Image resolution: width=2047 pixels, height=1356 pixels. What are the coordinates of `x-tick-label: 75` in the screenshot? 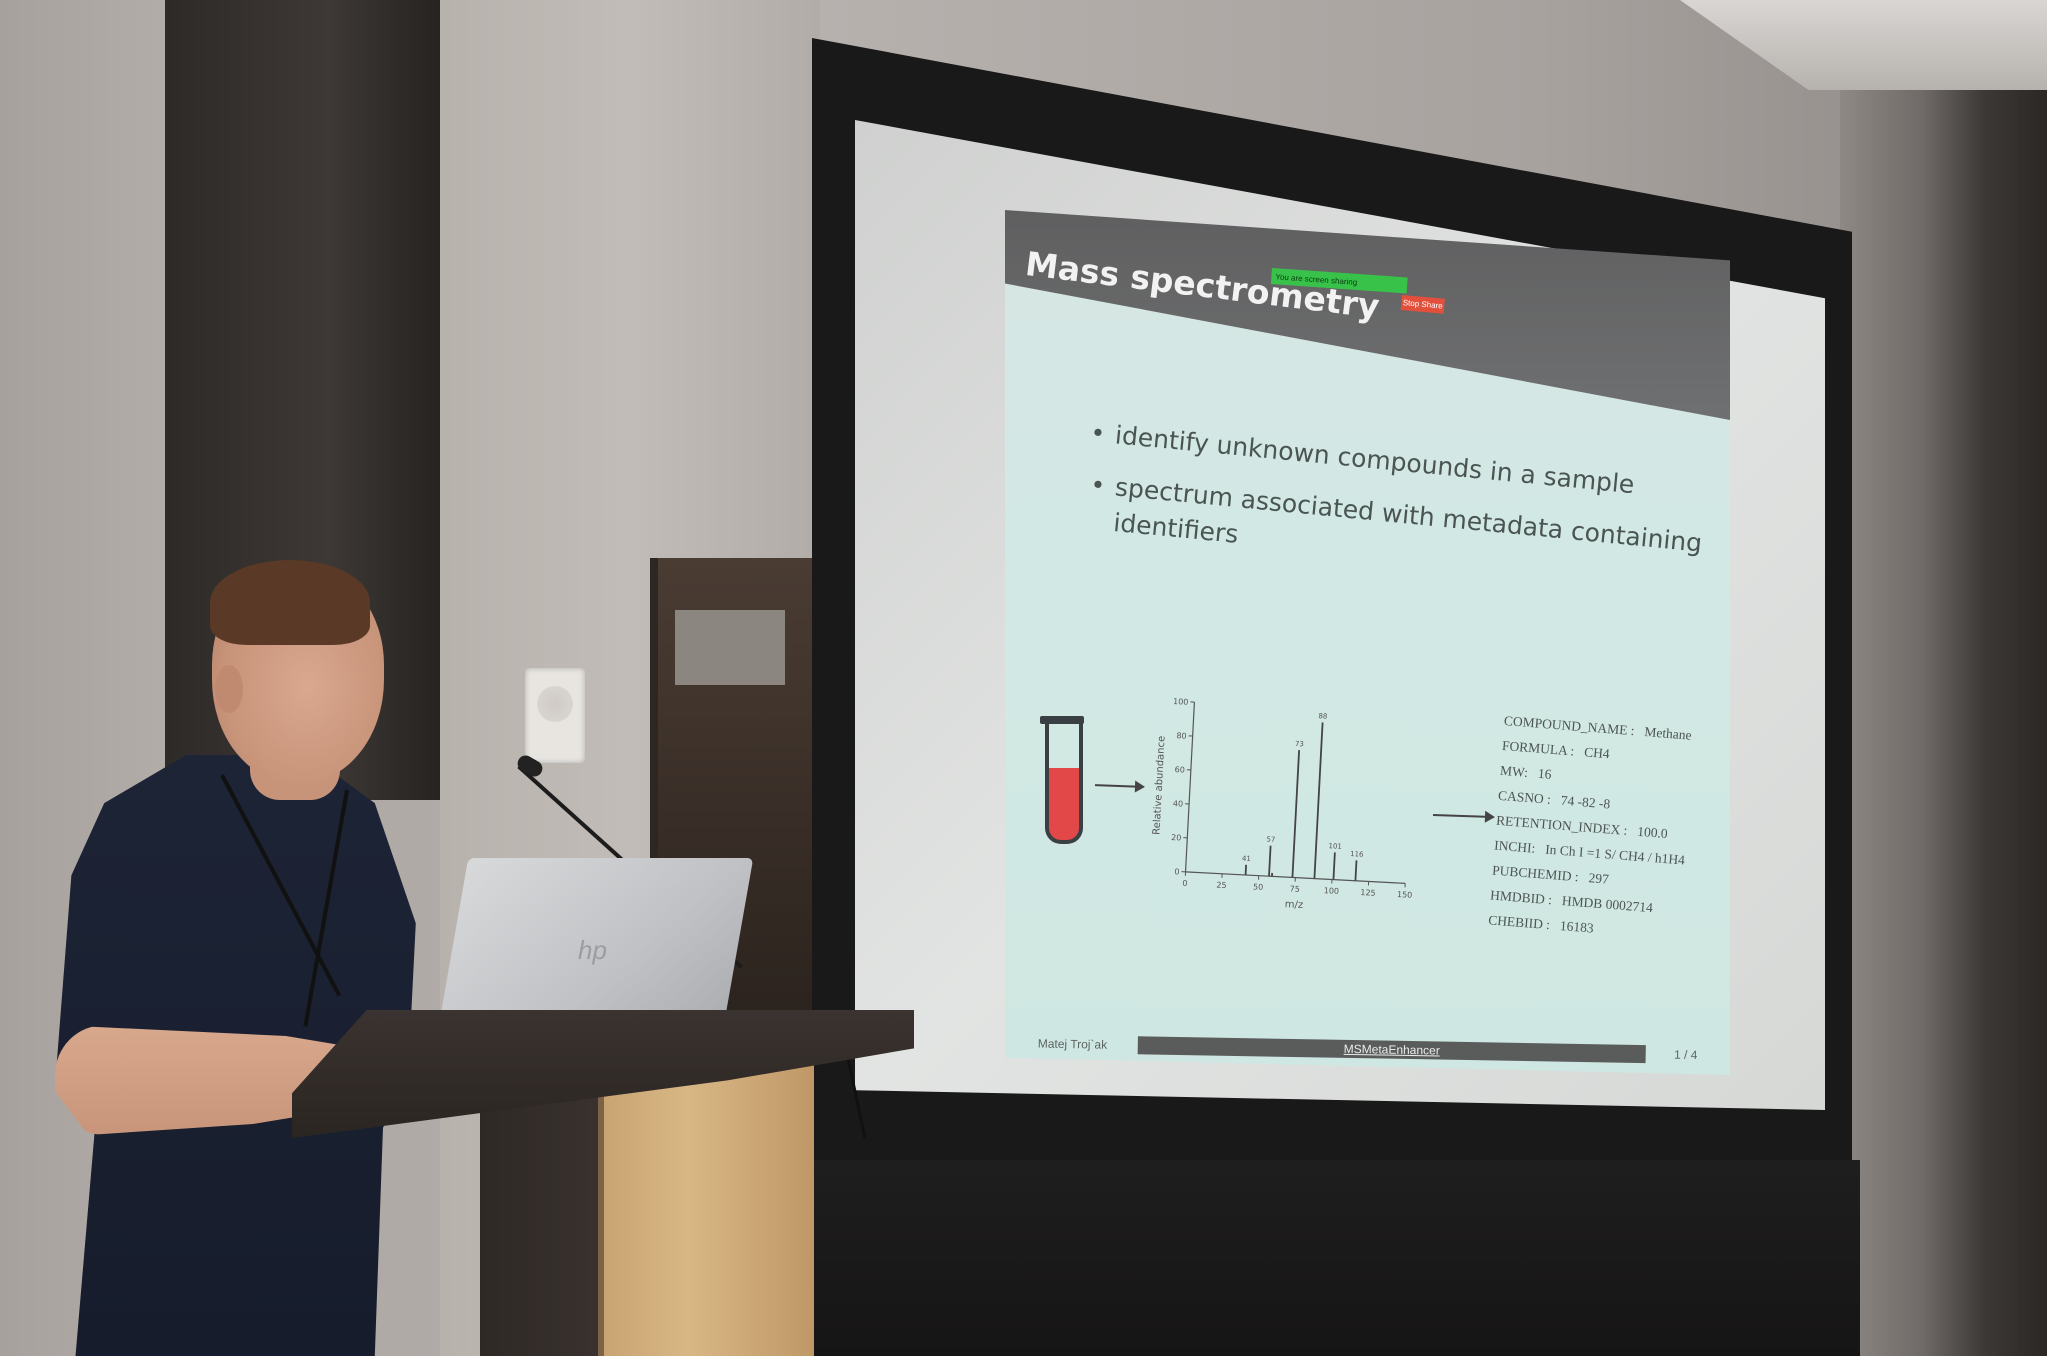 It's located at (1294, 889).